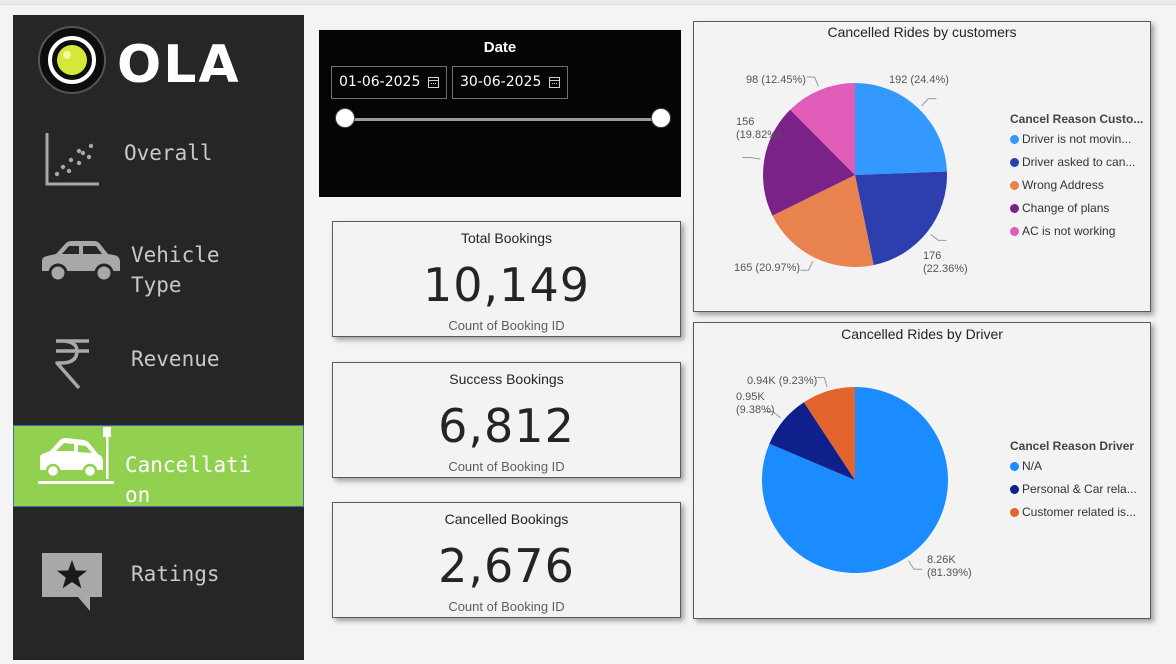 The image size is (1176, 664). Describe the element at coordinates (175, 270) in the screenshot. I see `nav-label-vehicle-type: Vehicle Type` at that location.